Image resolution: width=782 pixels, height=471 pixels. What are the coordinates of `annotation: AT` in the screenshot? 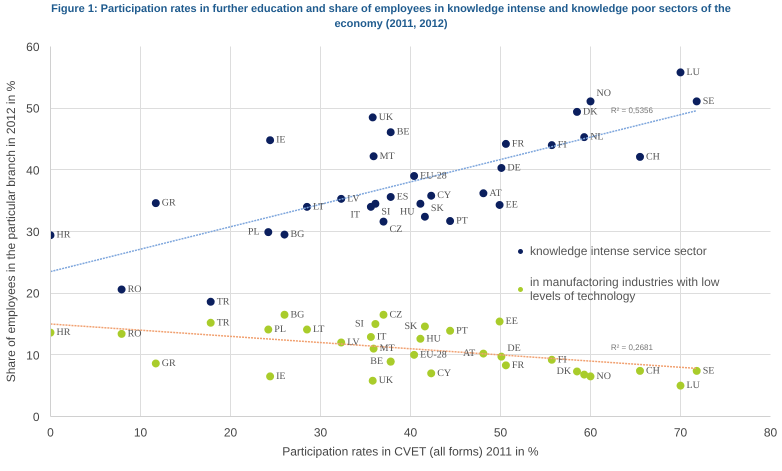 It's located at (495, 193).